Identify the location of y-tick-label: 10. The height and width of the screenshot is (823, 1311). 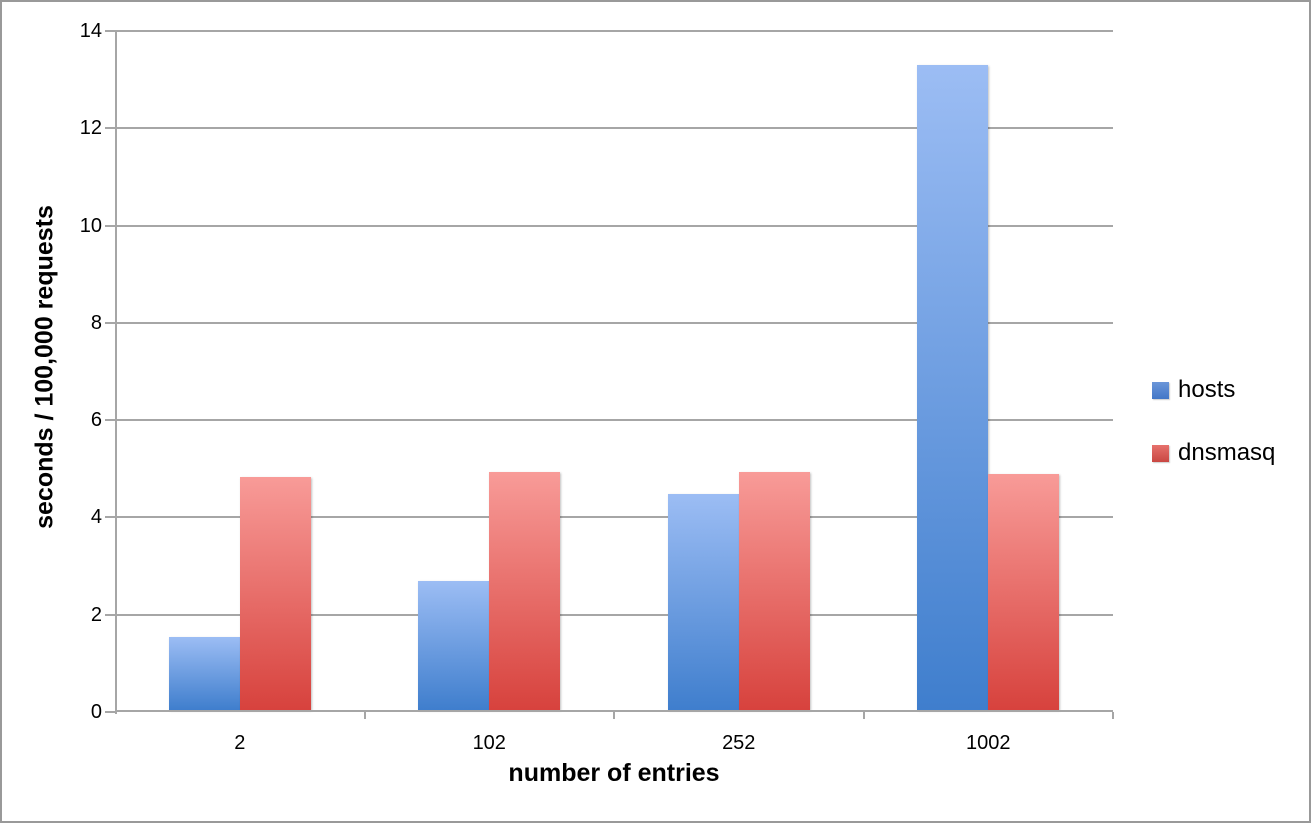
(90, 225).